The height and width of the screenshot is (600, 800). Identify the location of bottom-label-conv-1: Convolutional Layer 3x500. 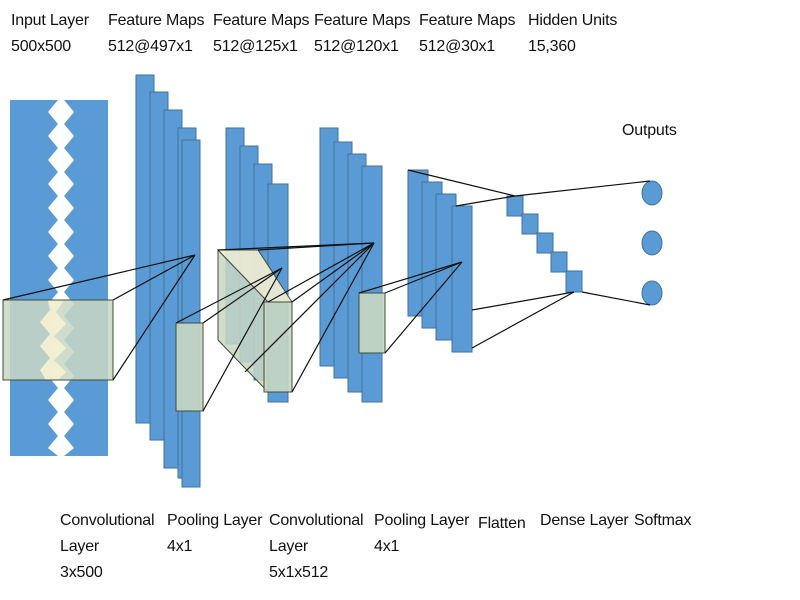
(107, 547).